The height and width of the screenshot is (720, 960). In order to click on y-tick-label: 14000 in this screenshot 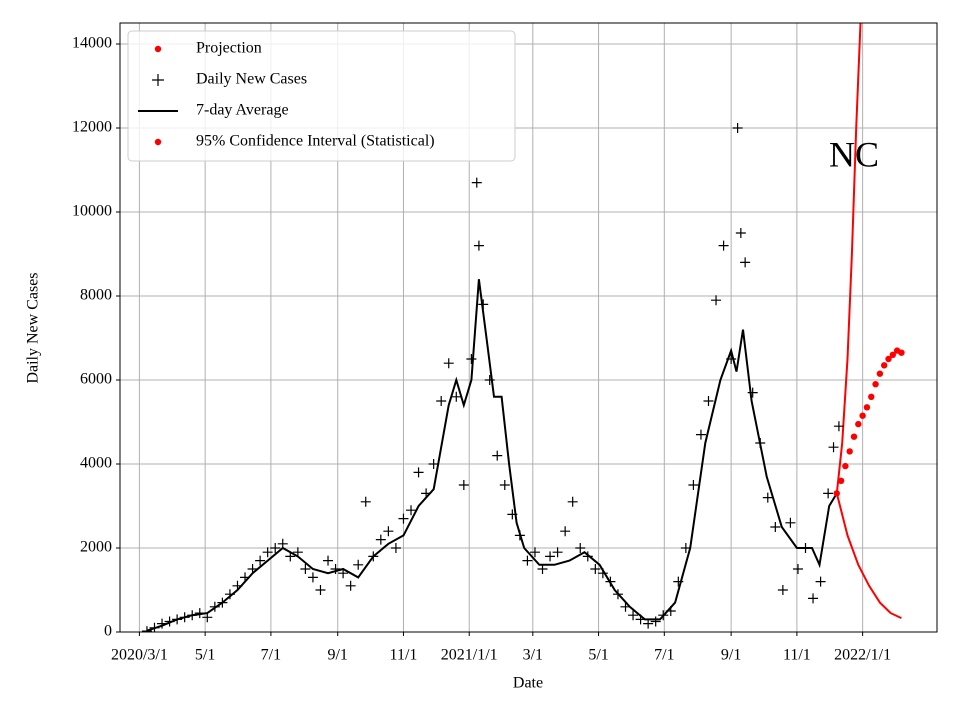, I will do `click(92, 43)`.